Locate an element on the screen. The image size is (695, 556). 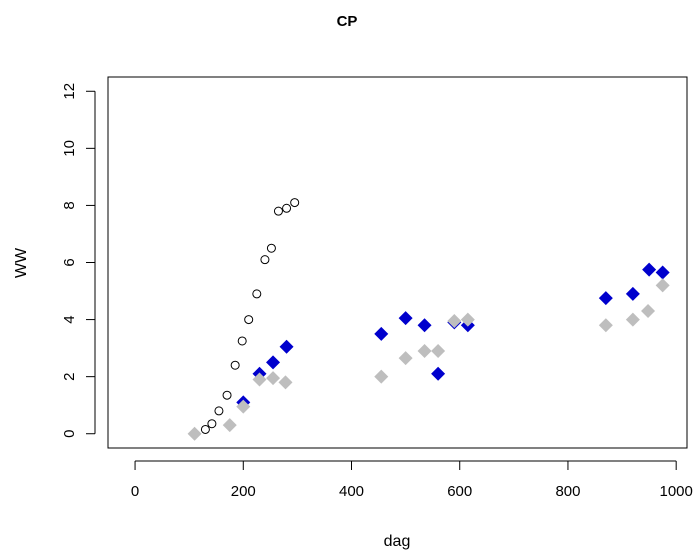
x-axis-label: dag is located at coordinates (397, 541).